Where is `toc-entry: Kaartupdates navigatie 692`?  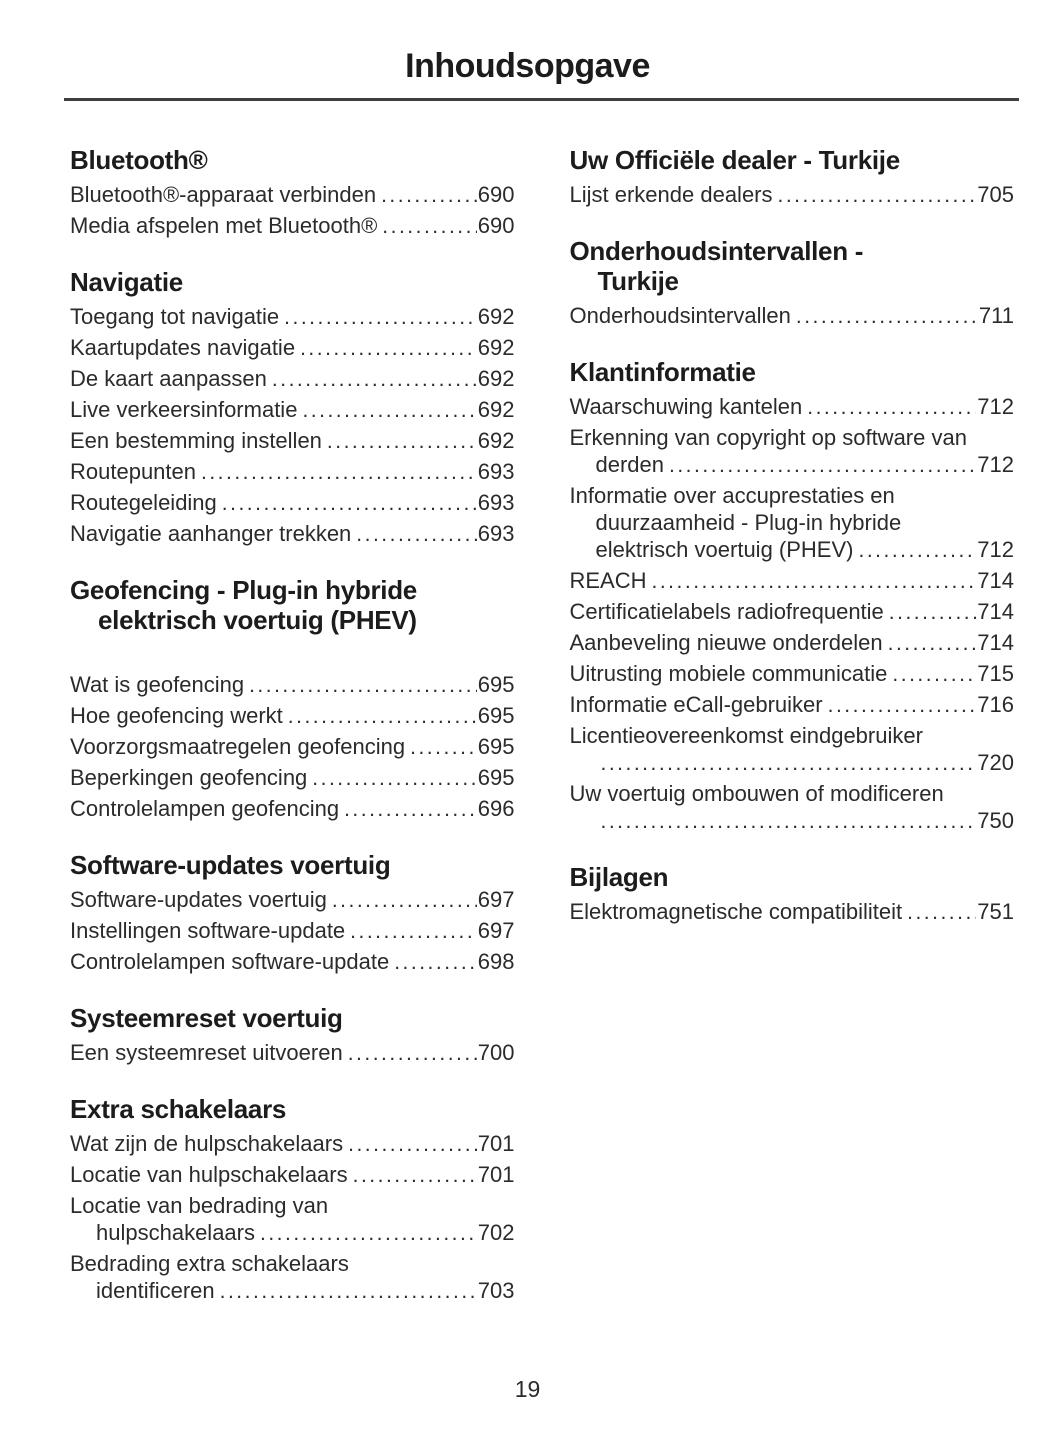 toc-entry: Kaartupdates navigatie 692 is located at coordinates (292, 348).